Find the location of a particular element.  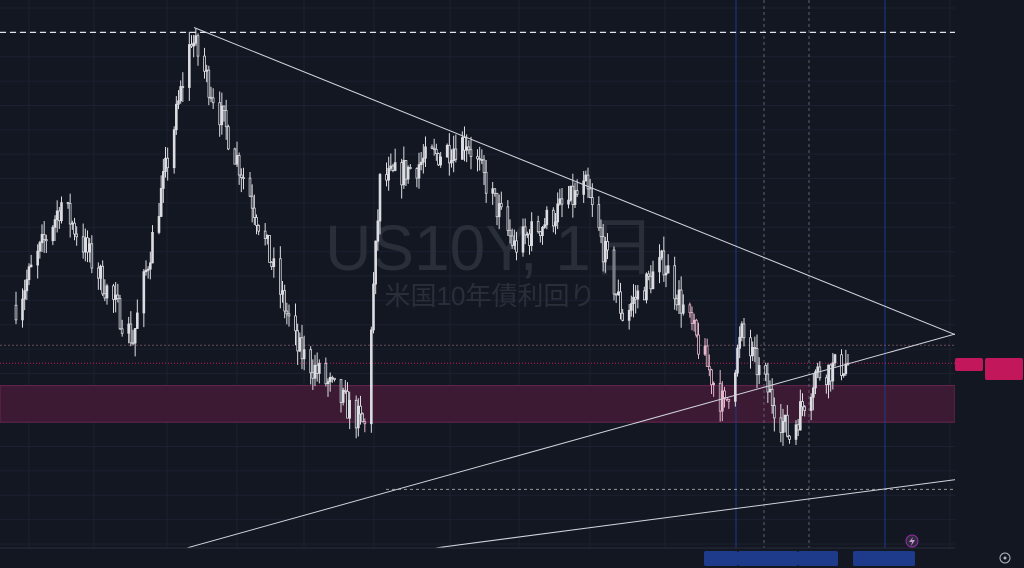

settings-gear-center is located at coordinates (1005, 558).